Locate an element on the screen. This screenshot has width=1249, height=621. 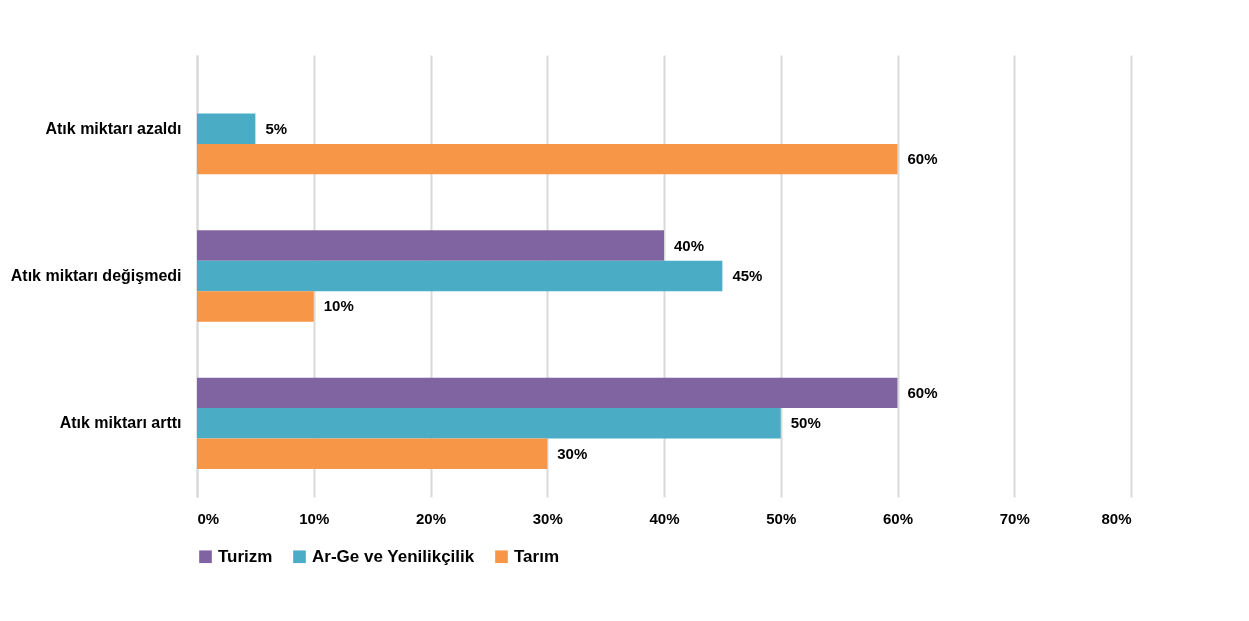
data-label: 10% is located at coordinates (338, 306).